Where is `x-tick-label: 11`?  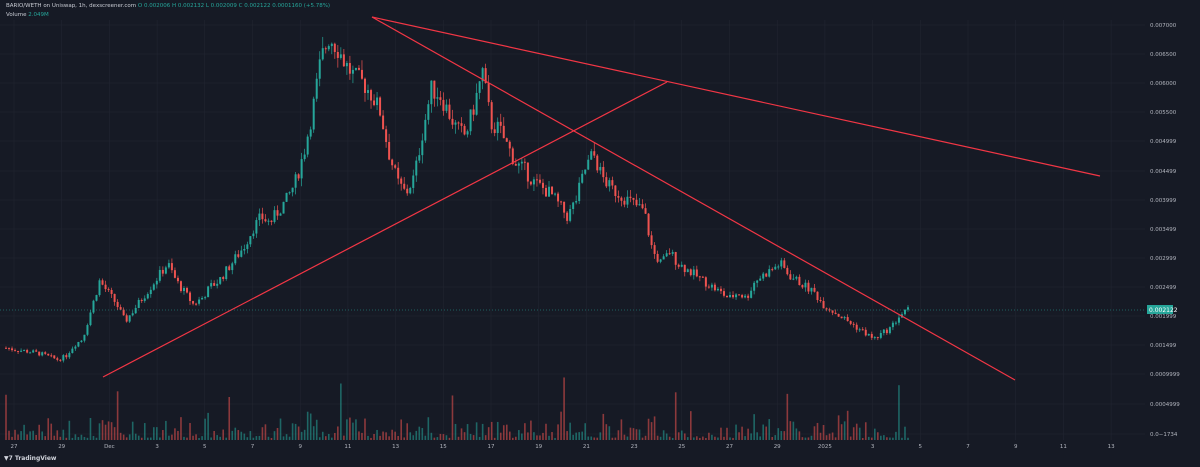 x-tick-label: 11 is located at coordinates (347, 447).